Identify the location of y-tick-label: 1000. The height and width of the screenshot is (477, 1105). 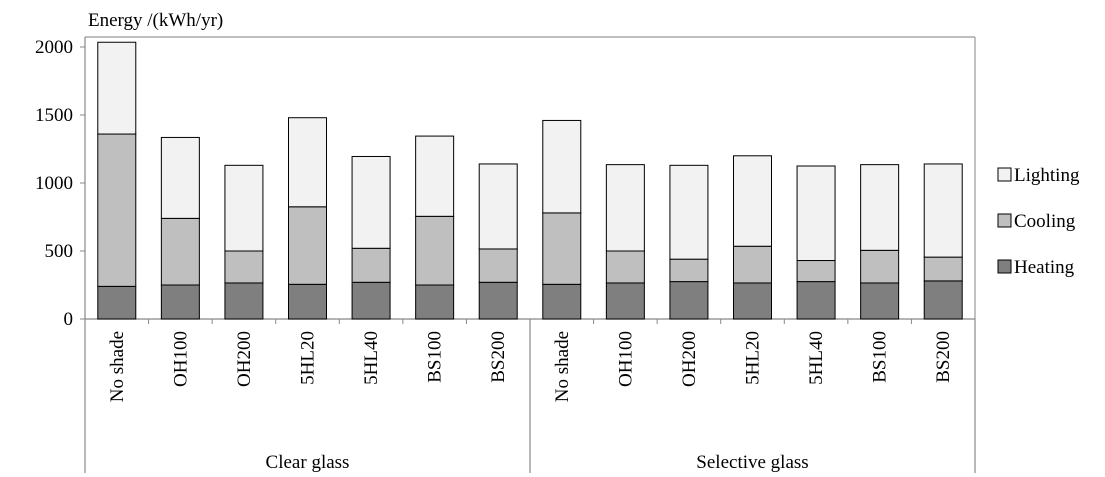
(54, 183).